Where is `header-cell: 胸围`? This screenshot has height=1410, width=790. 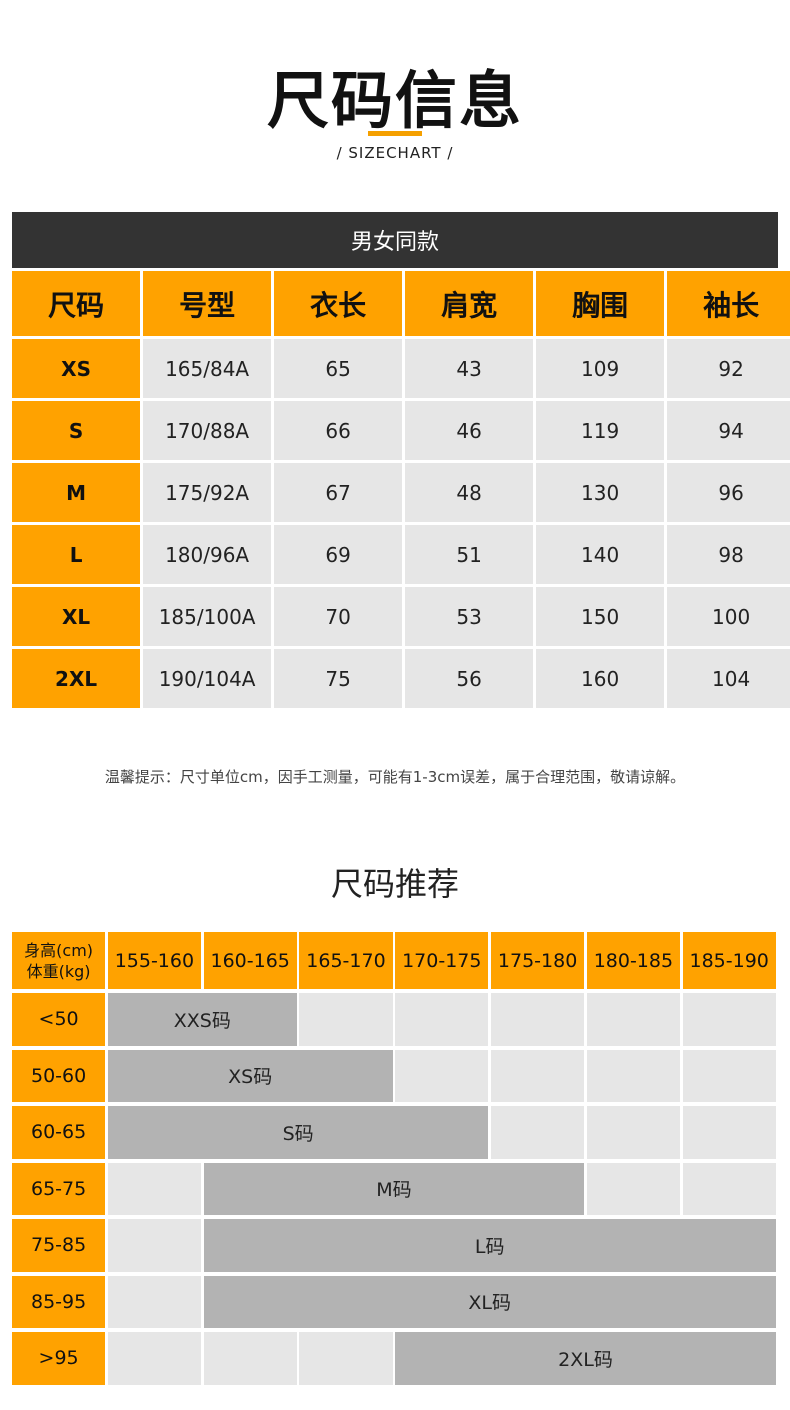 header-cell: 胸围 is located at coordinates (600, 303).